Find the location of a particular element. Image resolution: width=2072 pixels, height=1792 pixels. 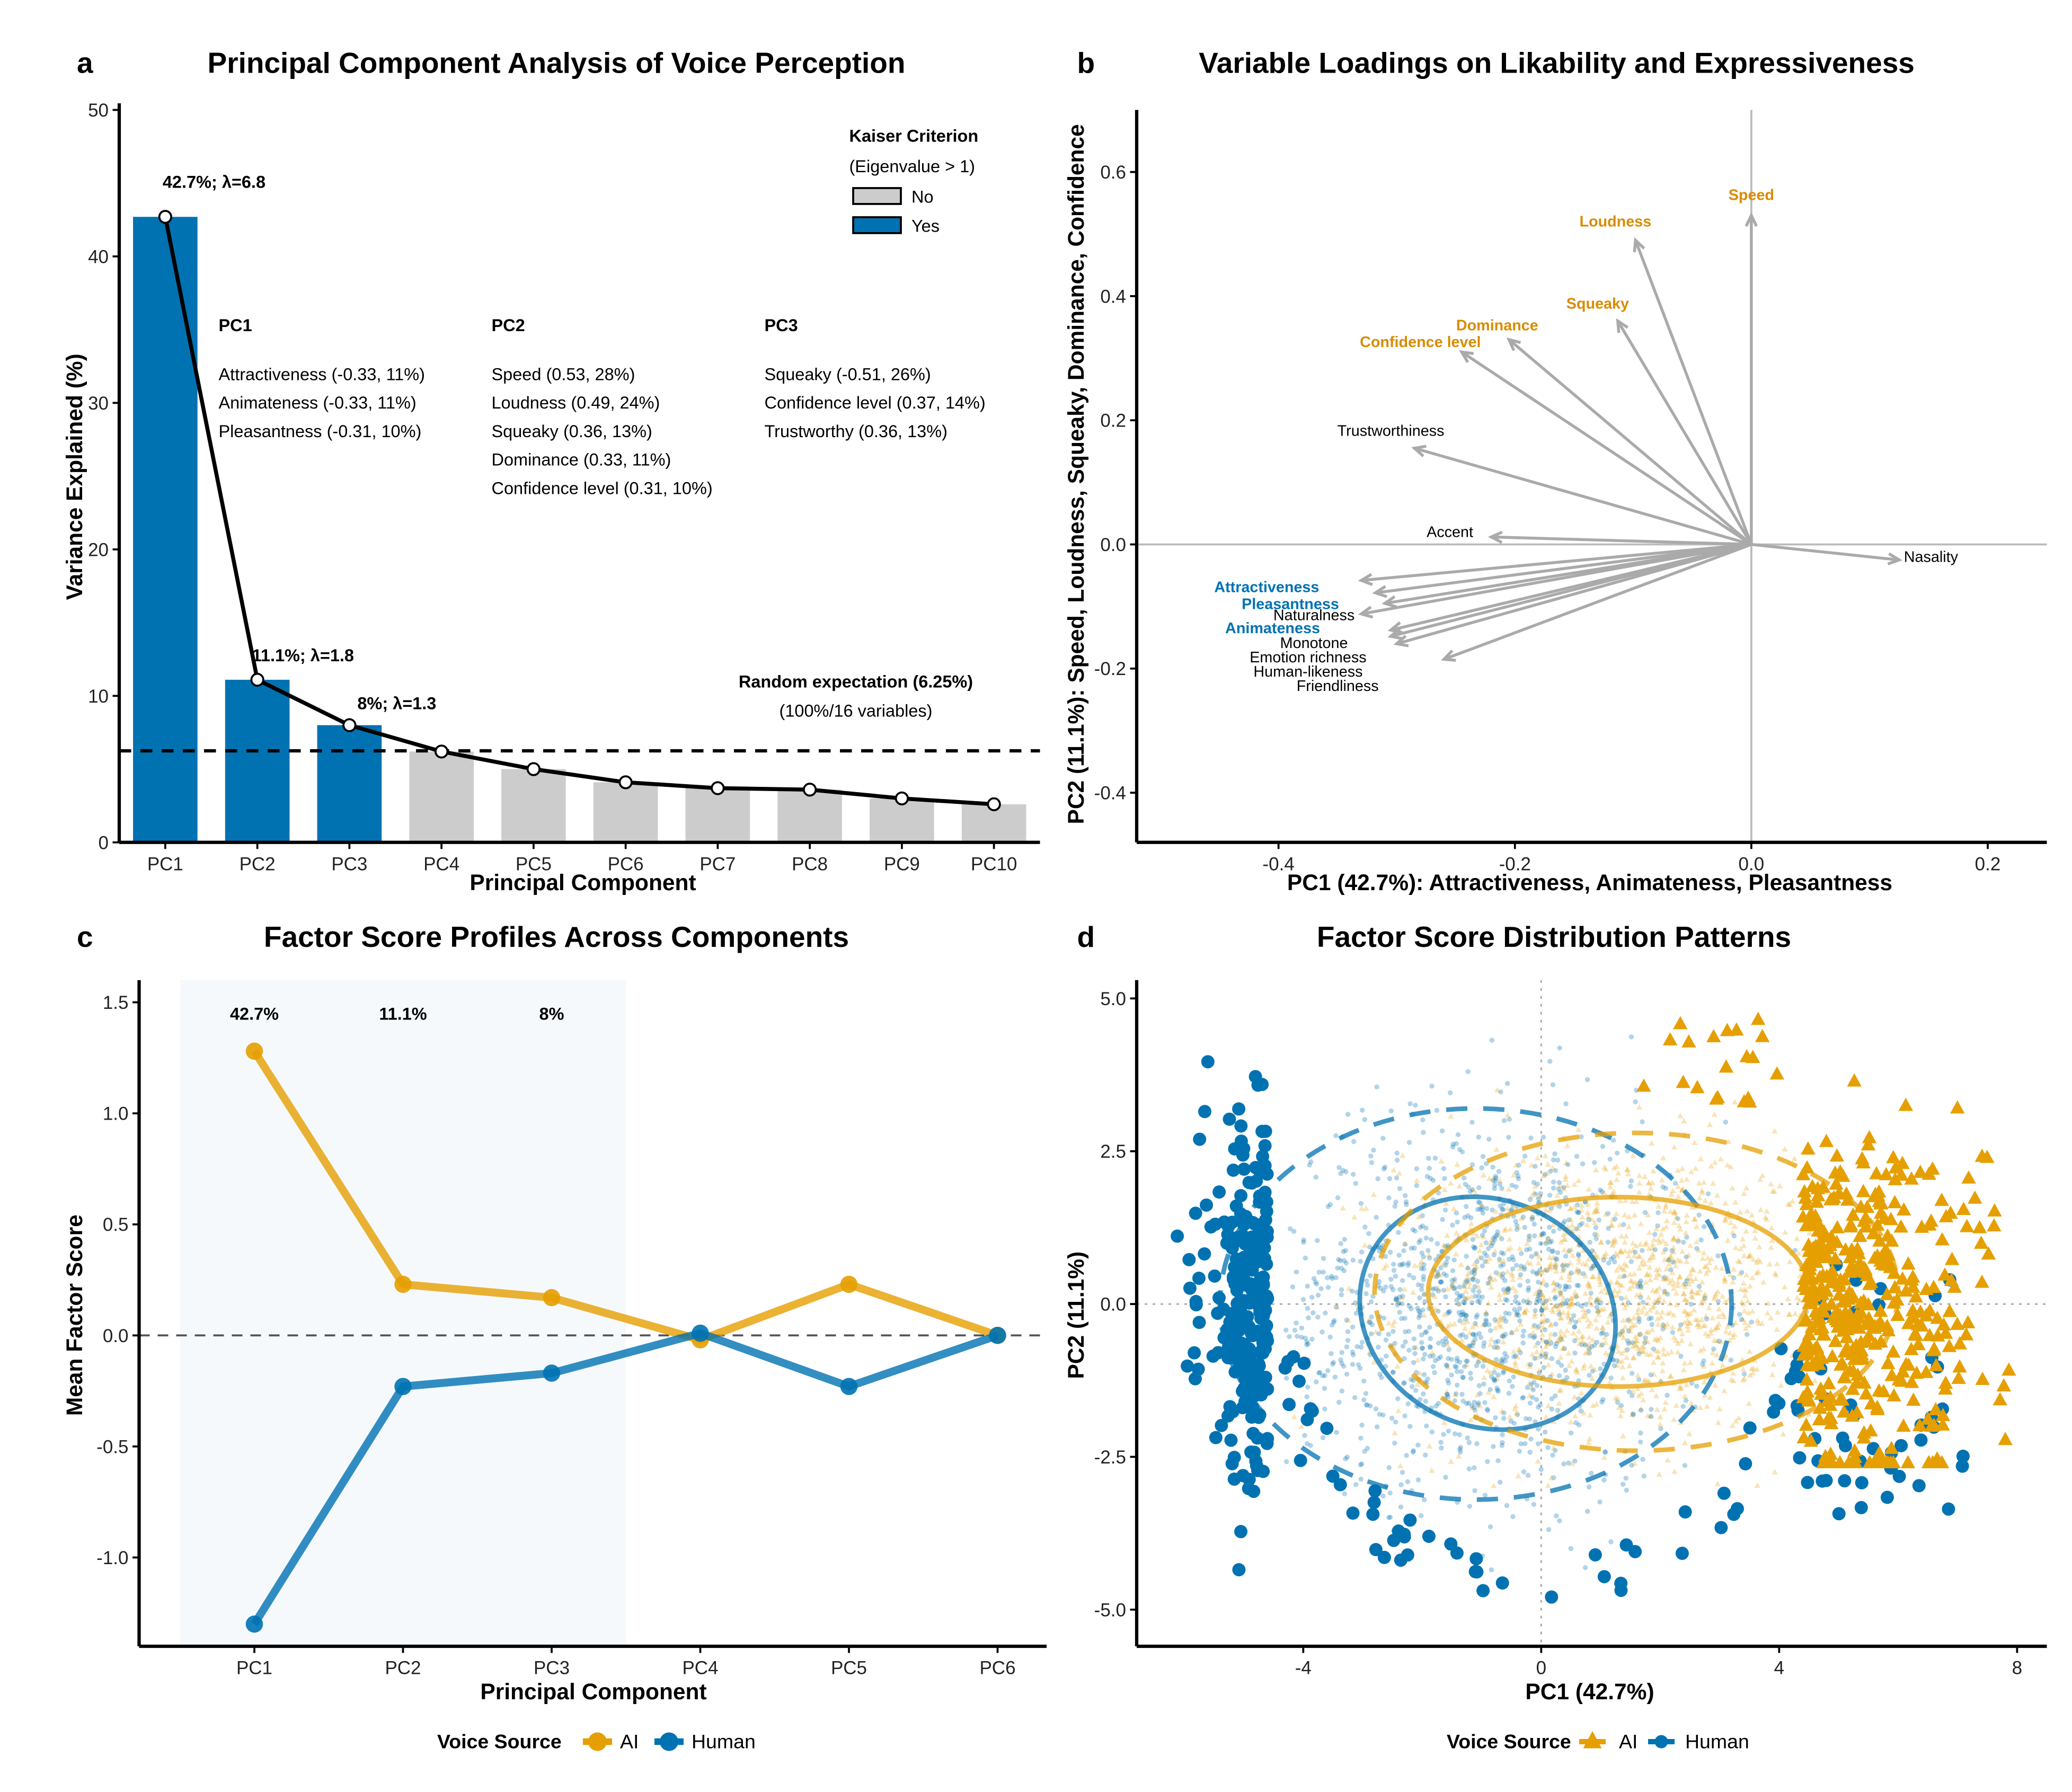

x-tick-label: PC5 is located at coordinates (849, 1669).